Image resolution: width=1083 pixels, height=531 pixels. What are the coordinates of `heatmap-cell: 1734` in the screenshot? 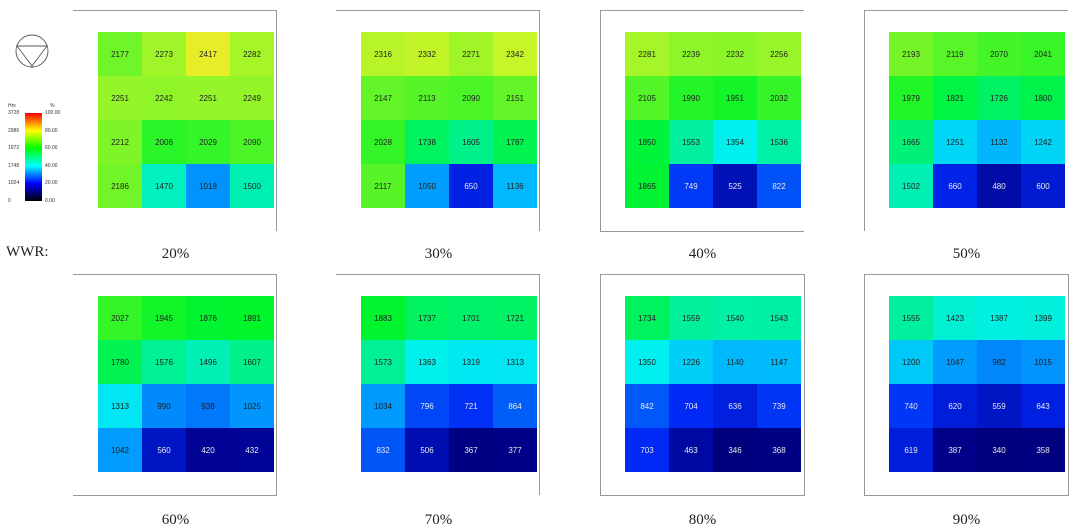 It's located at (647, 318).